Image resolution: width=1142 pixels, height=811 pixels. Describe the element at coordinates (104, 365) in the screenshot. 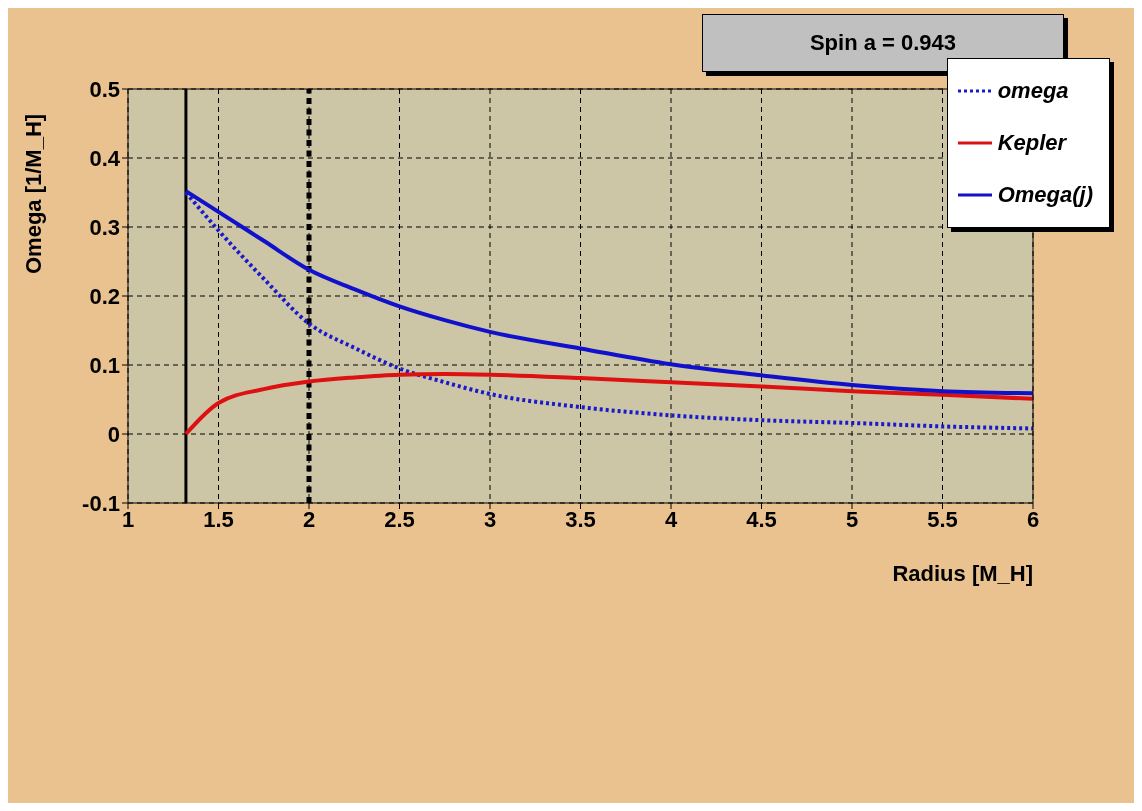

I see `y-tick-label: 0.1` at that location.